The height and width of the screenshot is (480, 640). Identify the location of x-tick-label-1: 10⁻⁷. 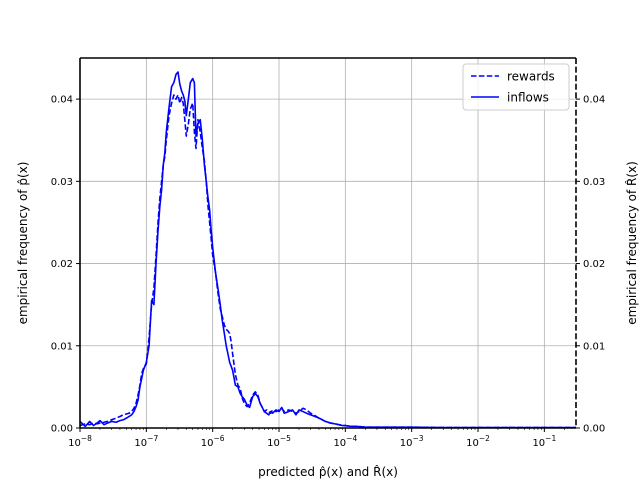
(146, 441).